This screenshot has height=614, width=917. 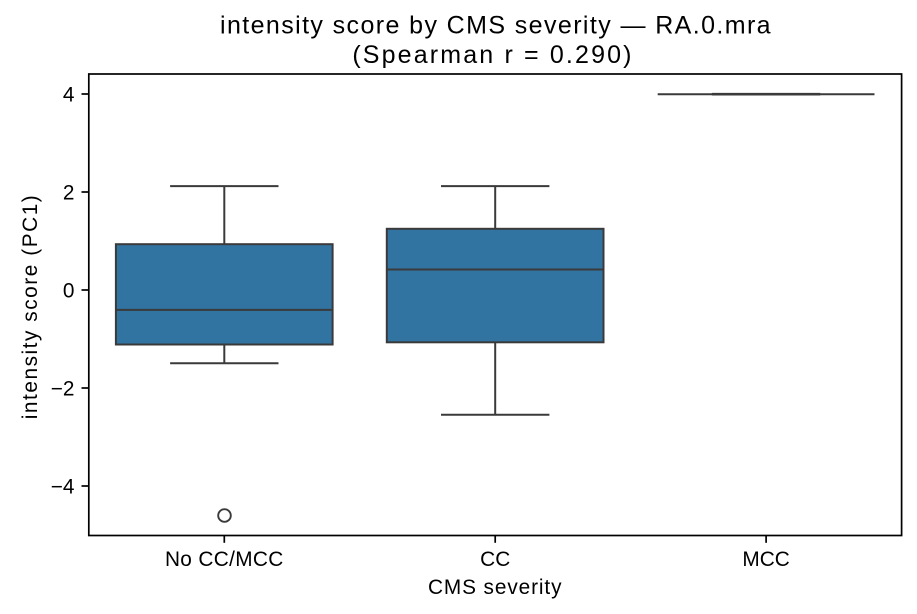 What do you see at coordinates (224, 559) in the screenshot?
I see `svg-text: No CC/MCC` at bounding box center [224, 559].